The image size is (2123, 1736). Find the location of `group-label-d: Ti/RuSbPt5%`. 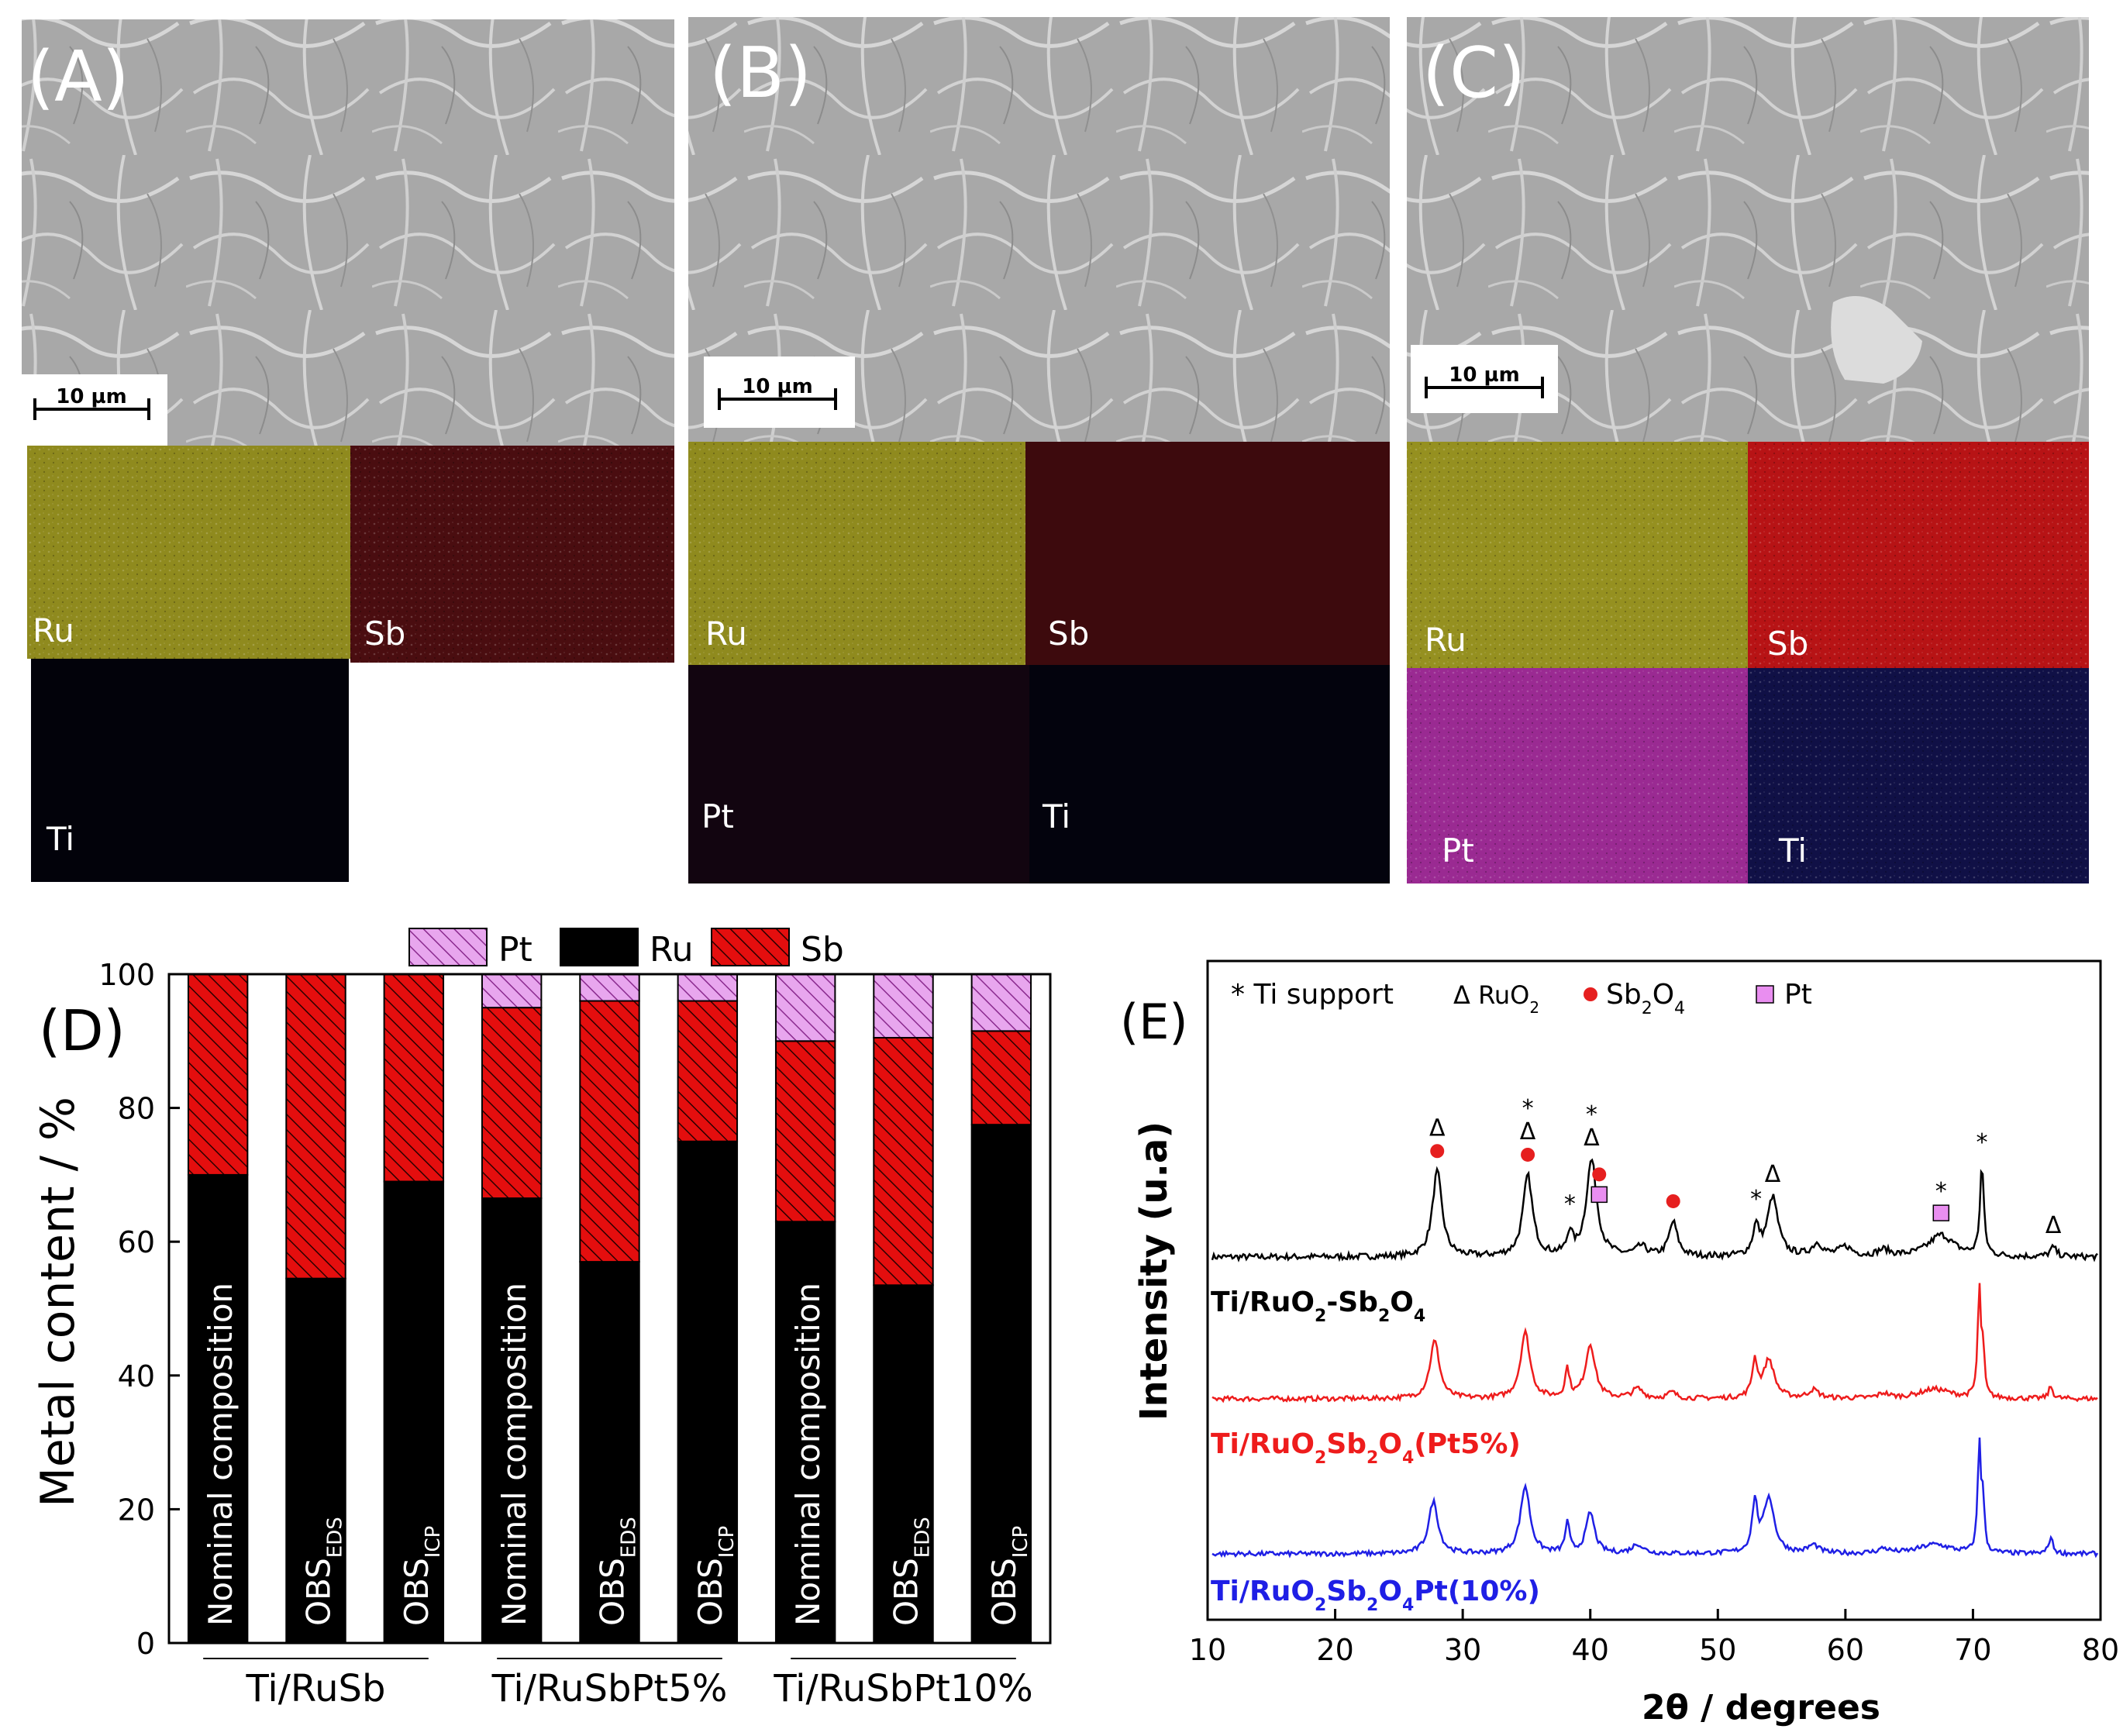

group-label-d: Ti/RuSbPt5% is located at coordinates (609, 1688).